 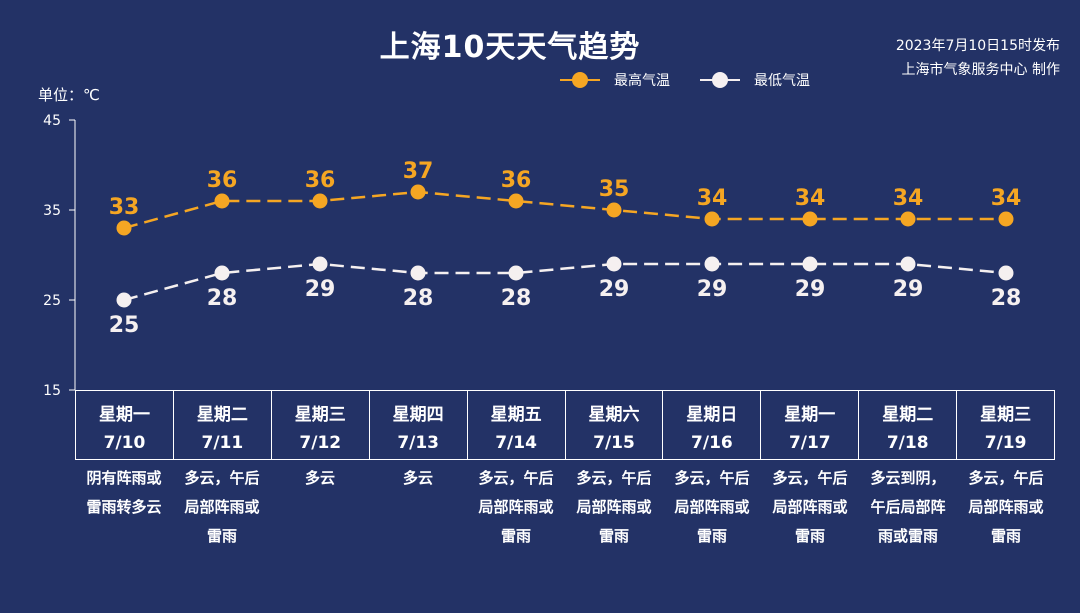 What do you see at coordinates (712, 415) in the screenshot?
I see `weekday-label: 星期日` at bounding box center [712, 415].